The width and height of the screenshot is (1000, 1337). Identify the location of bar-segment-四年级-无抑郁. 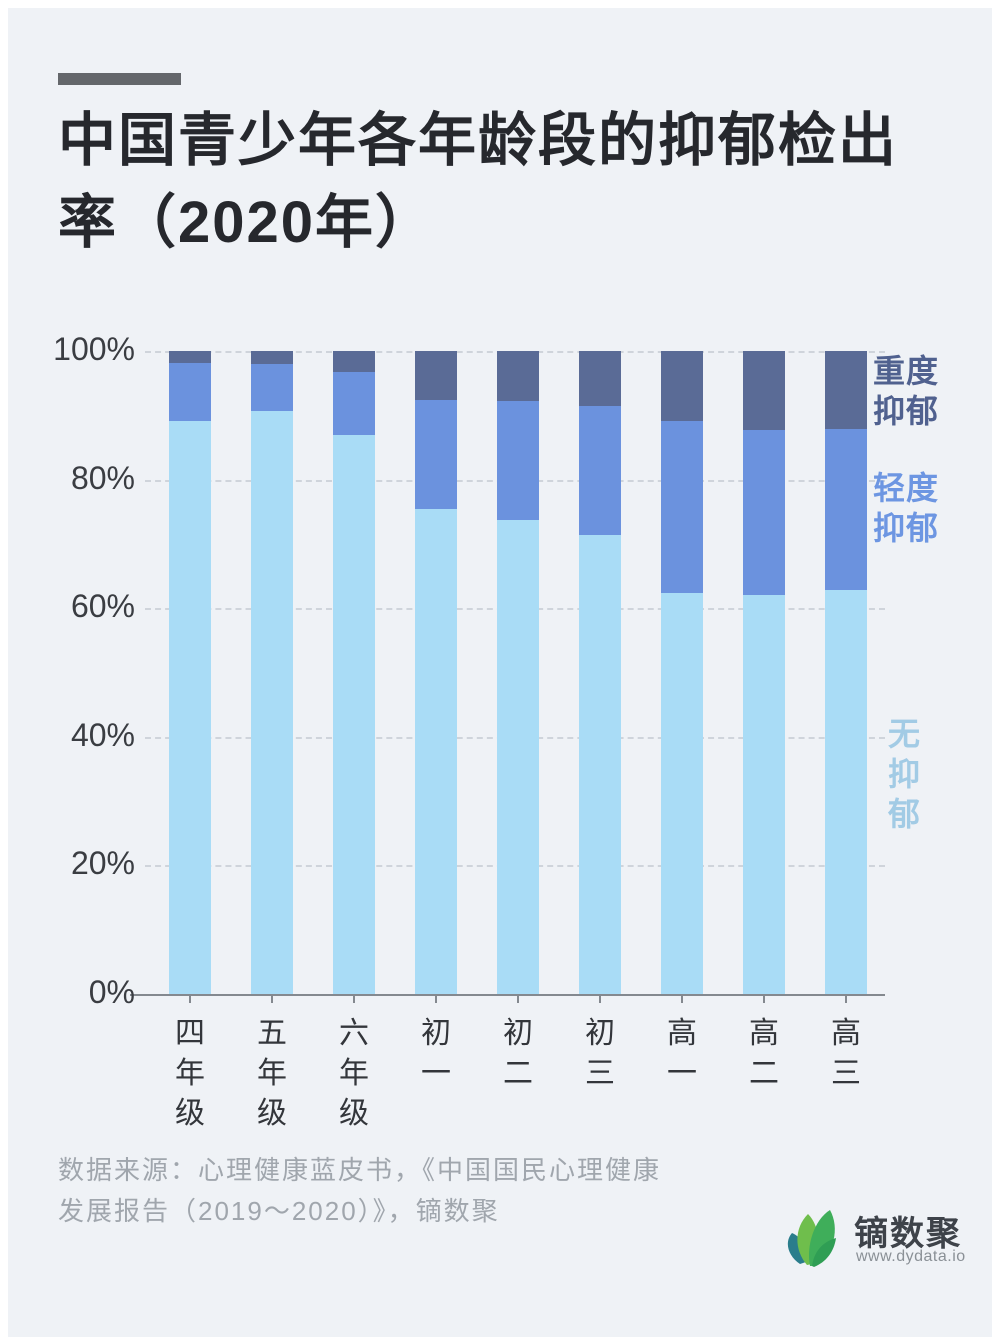
(190, 707).